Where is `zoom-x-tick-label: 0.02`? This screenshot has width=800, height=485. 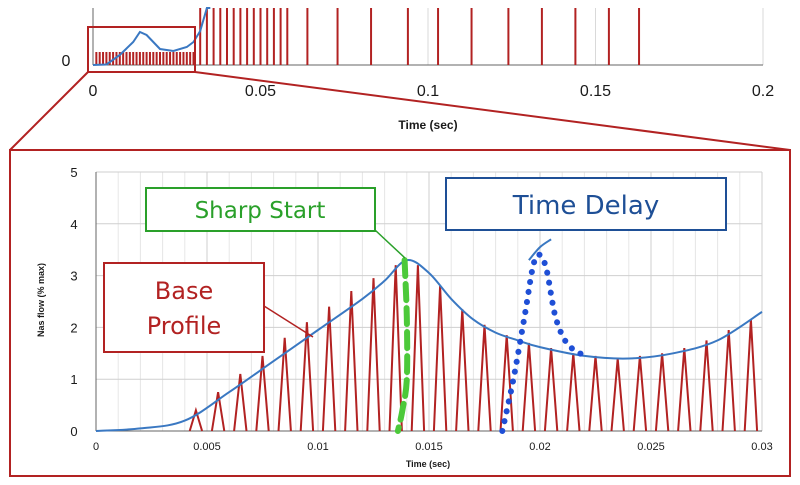 zoom-x-tick-label: 0.02 is located at coordinates (539, 447).